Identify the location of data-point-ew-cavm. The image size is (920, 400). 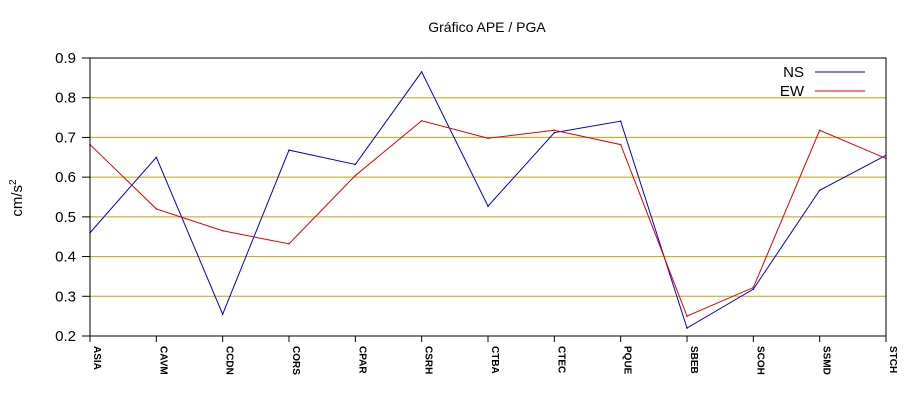
(156, 209).